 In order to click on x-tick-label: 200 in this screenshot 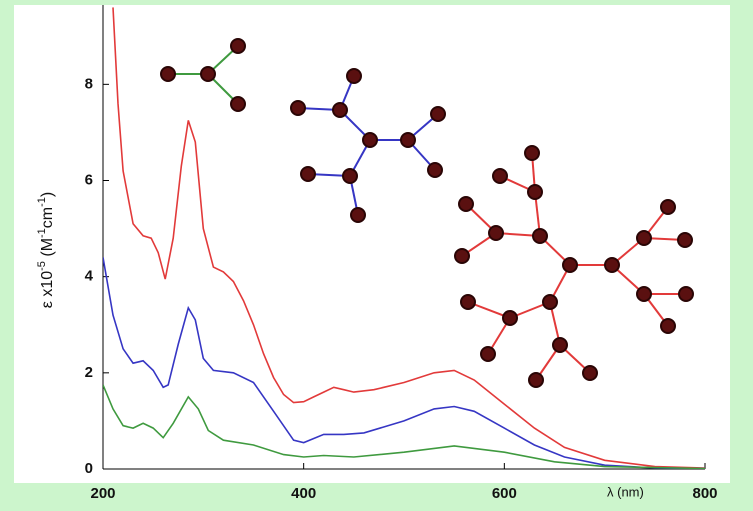, I will do `click(102, 493)`.